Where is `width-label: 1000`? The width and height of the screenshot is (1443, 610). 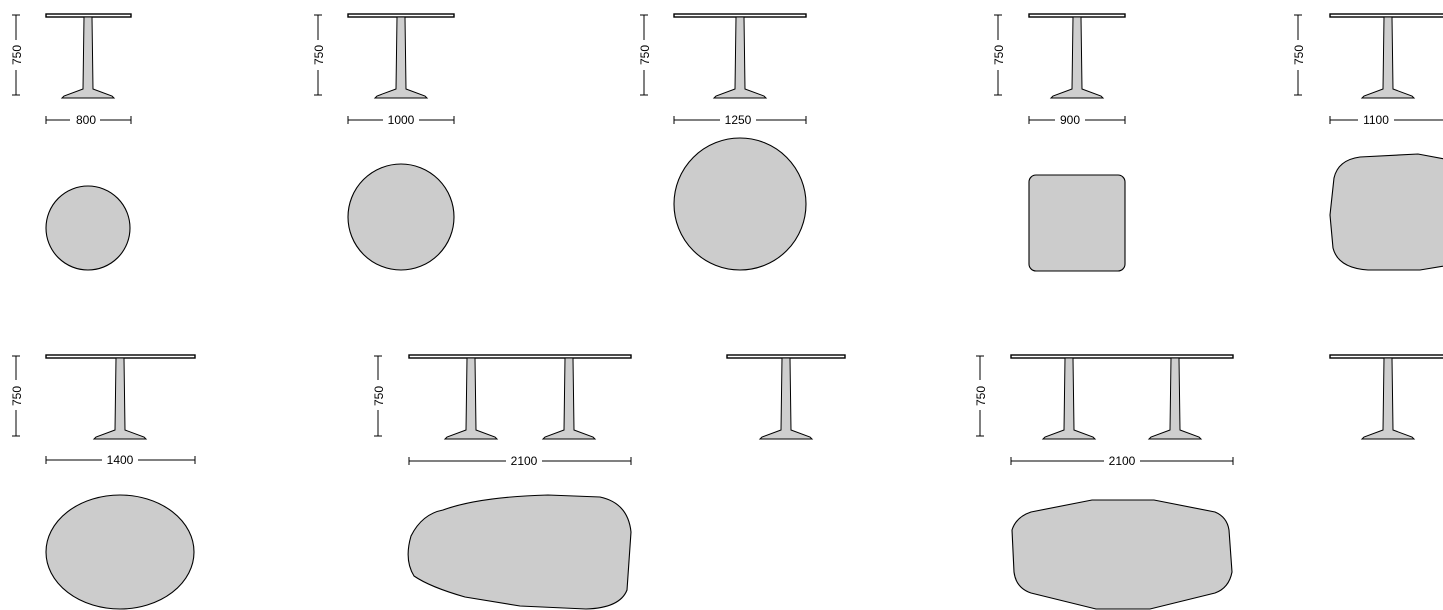
width-label: 1000 is located at coordinates (401, 120).